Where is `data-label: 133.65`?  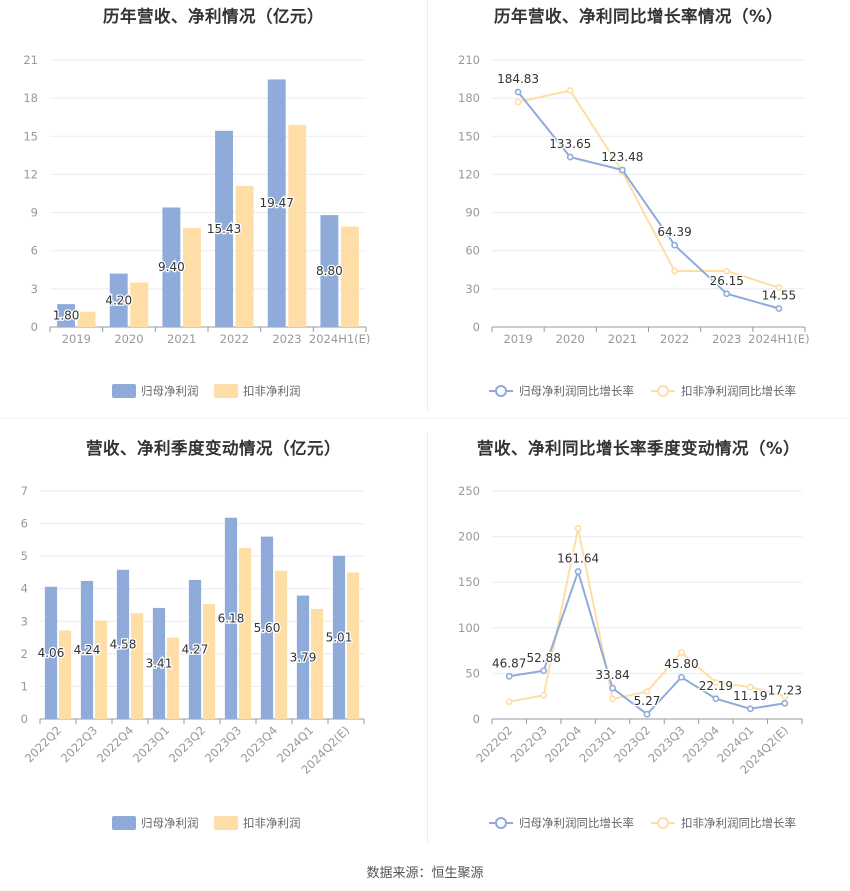 data-label: 133.65 is located at coordinates (570, 144).